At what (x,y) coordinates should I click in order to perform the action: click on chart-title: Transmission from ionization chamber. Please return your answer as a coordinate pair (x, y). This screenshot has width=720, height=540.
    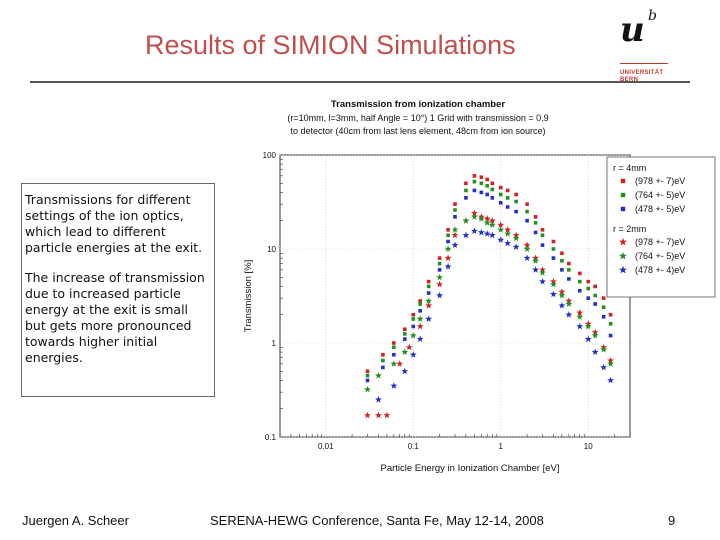
    Looking at the image, I should click on (418, 104).